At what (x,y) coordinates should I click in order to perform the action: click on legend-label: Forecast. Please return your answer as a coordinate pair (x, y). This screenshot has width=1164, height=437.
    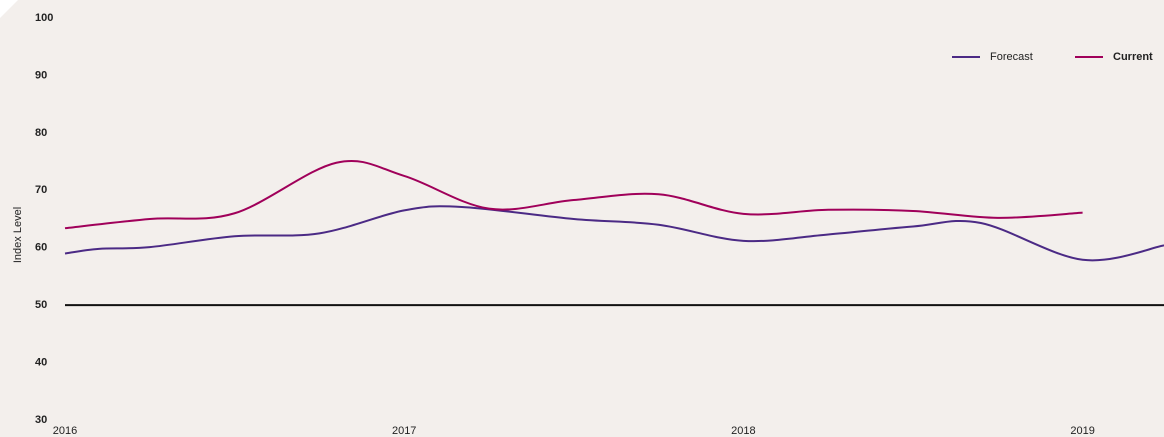
    Looking at the image, I should click on (1011, 57).